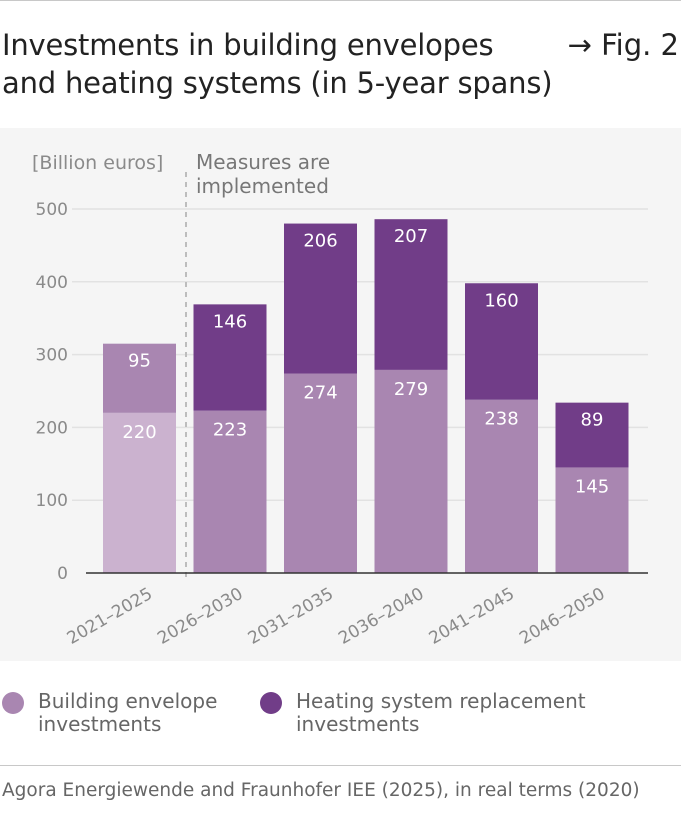 Image resolution: width=681 pixels, height=816 pixels. Describe the element at coordinates (472, 616) in the screenshot. I see `x-tick-label: 2041–2045` at that location.